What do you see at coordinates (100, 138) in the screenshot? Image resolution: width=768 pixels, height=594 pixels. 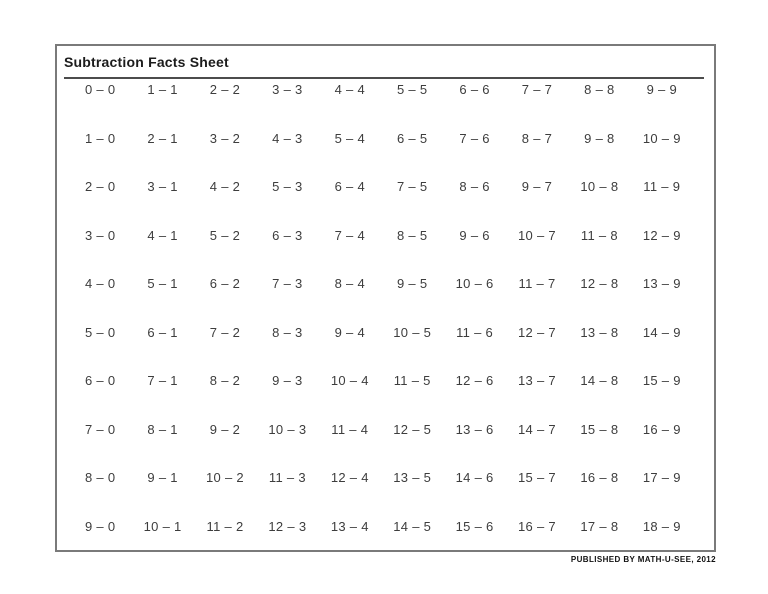 I see `fact-cell: 1 – 0` at bounding box center [100, 138].